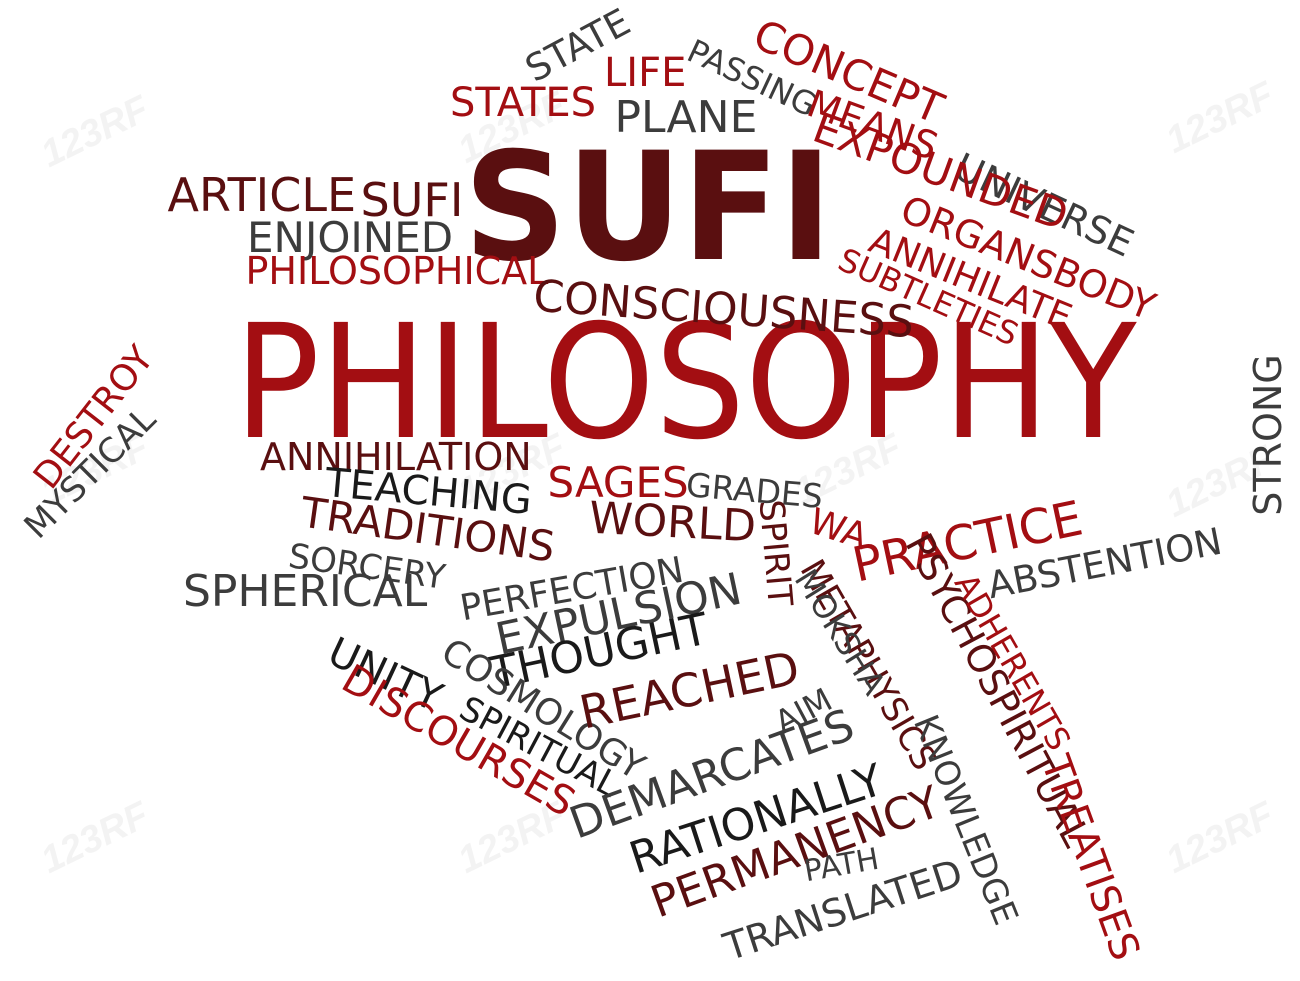  What do you see at coordinates (775, 553) in the screenshot?
I see `word-spirit: SPIRIT` at bounding box center [775, 553].